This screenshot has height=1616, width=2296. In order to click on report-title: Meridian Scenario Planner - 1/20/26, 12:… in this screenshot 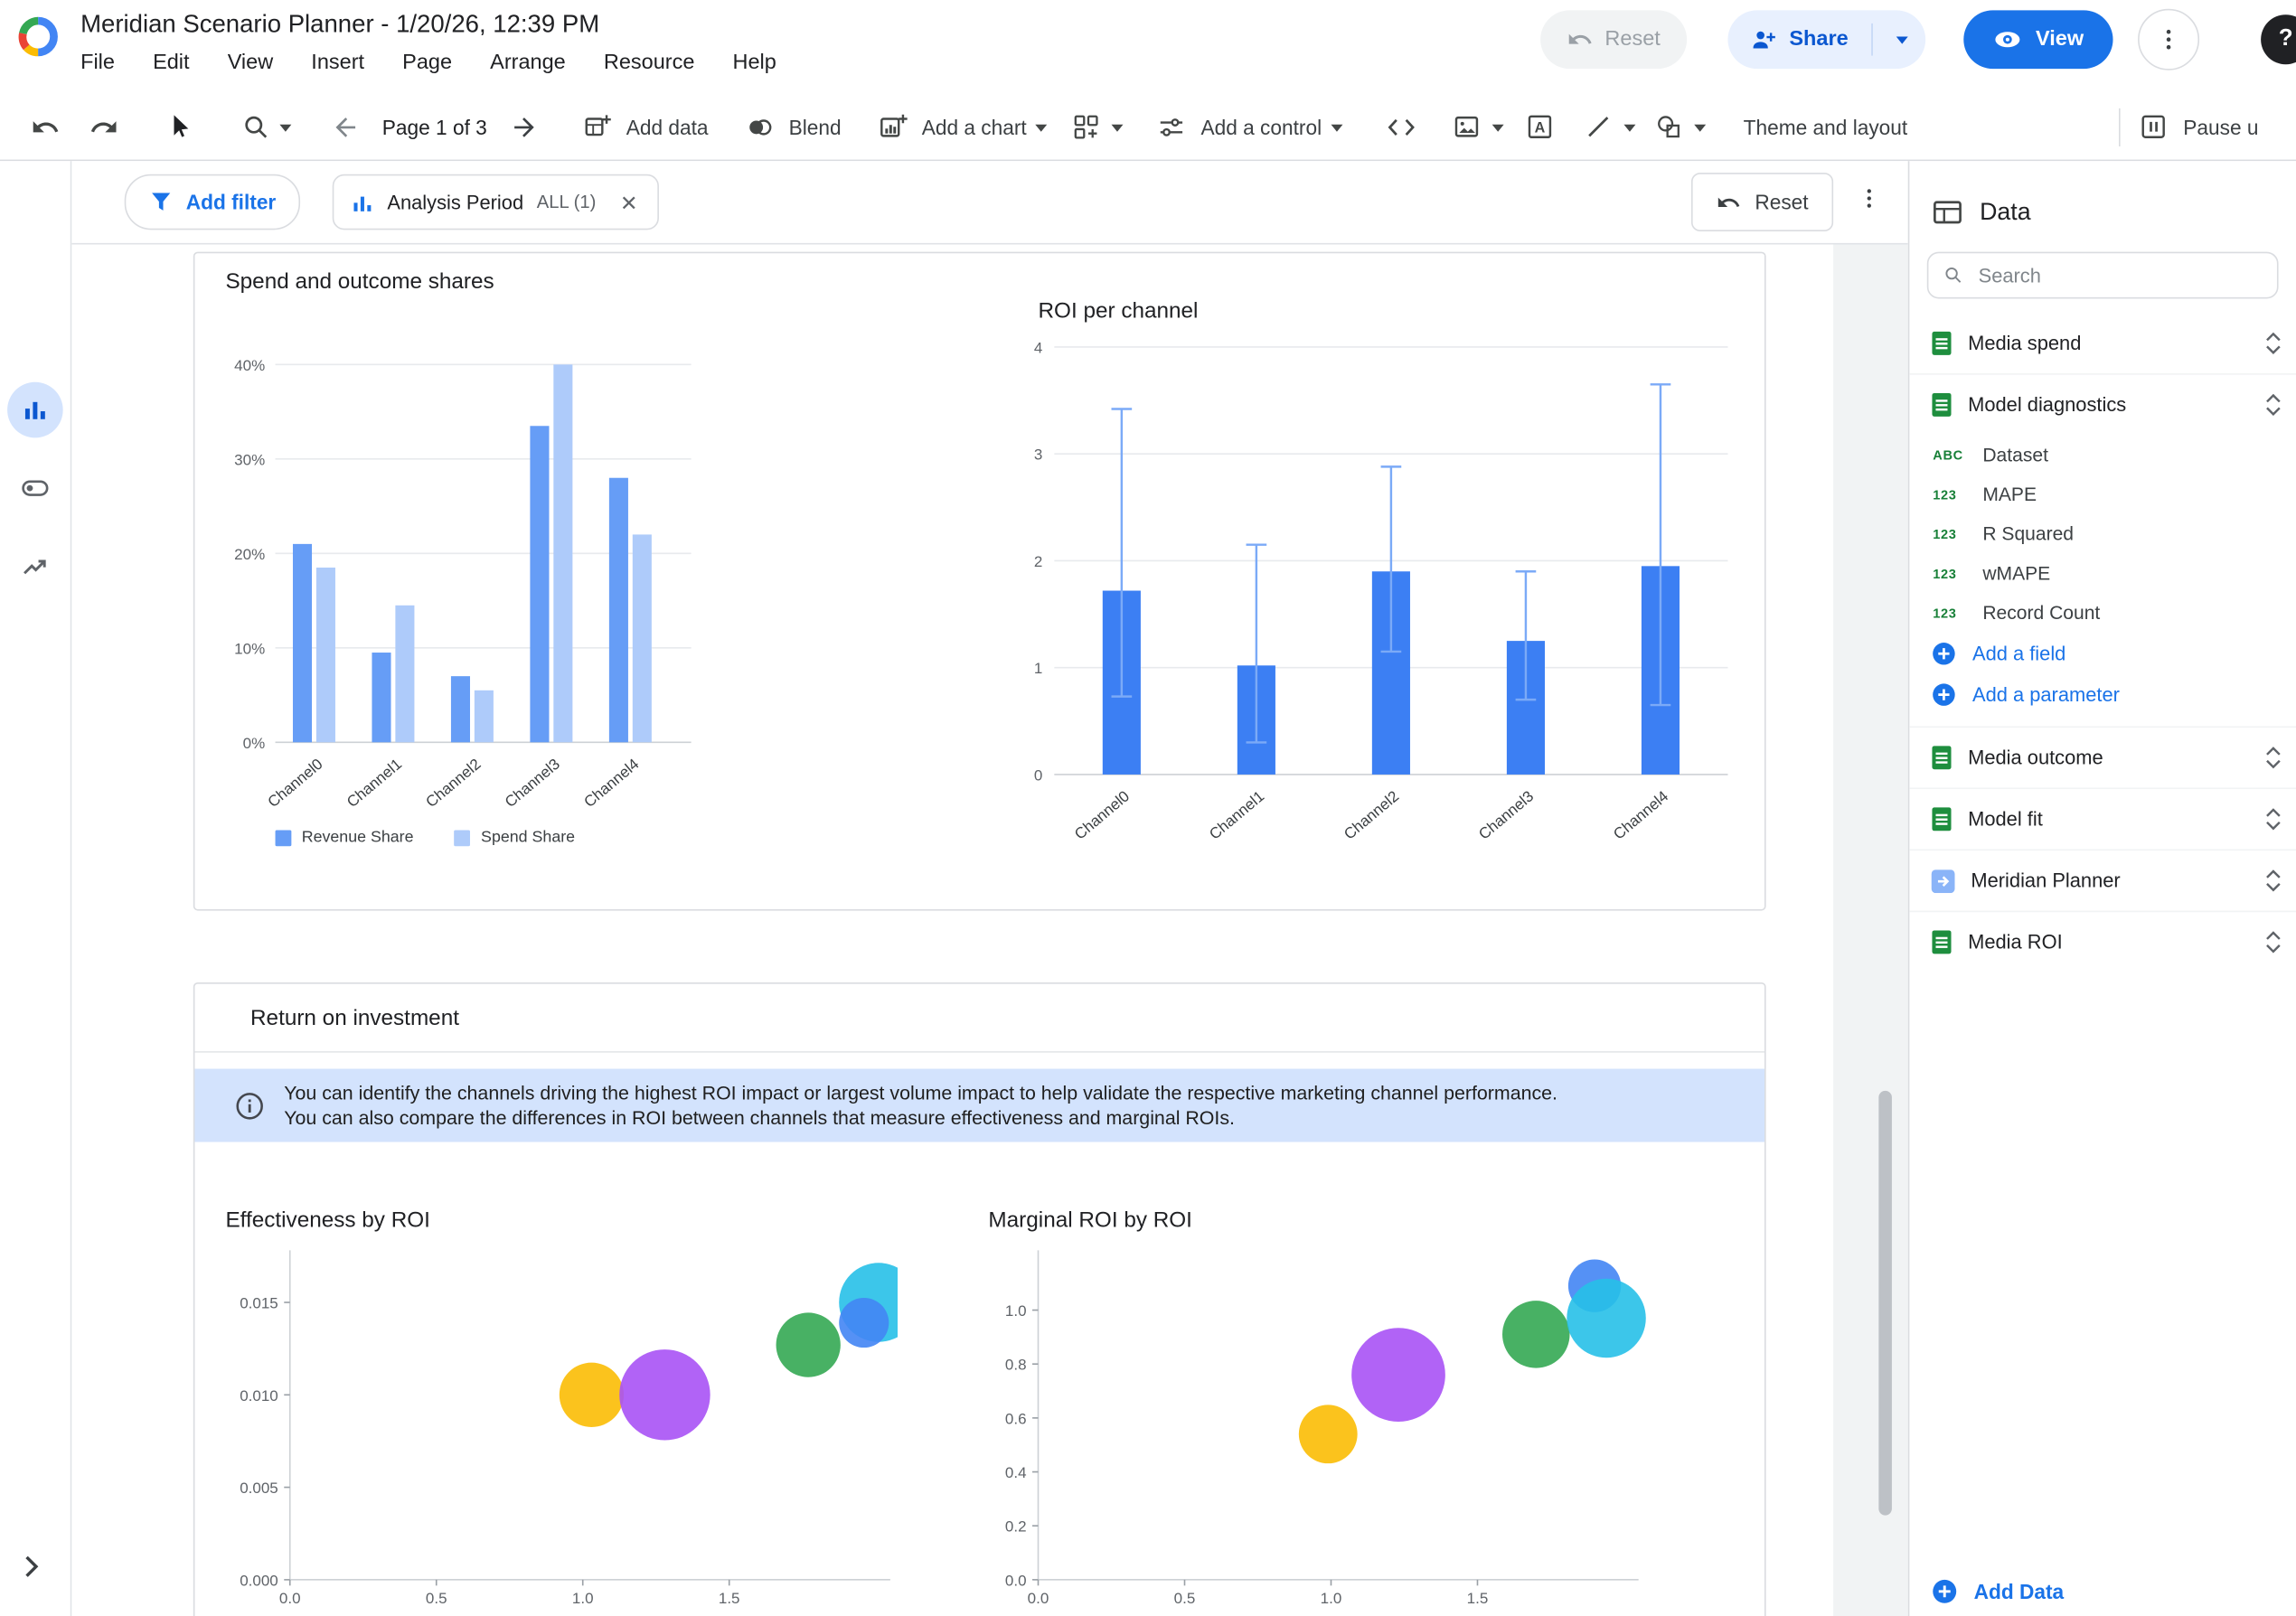, I will do `click(340, 25)`.